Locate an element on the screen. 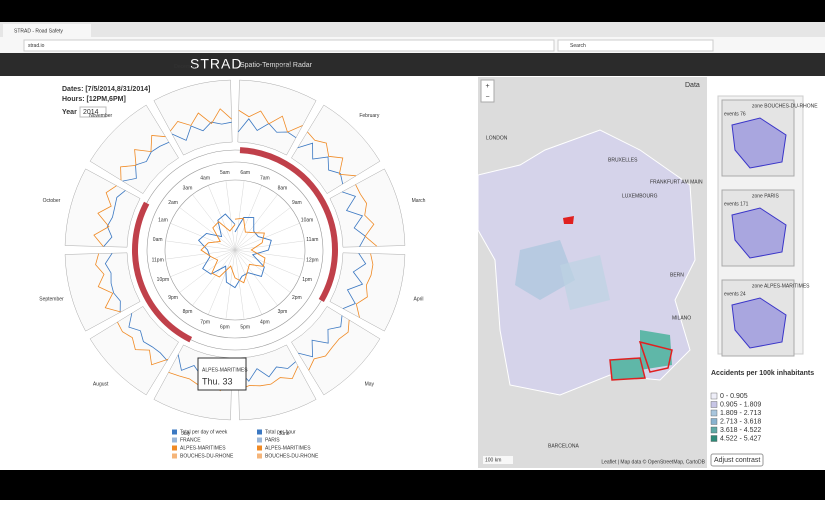 The height and width of the screenshot is (505, 825). month-label: January is located at coordinates (284, 67).